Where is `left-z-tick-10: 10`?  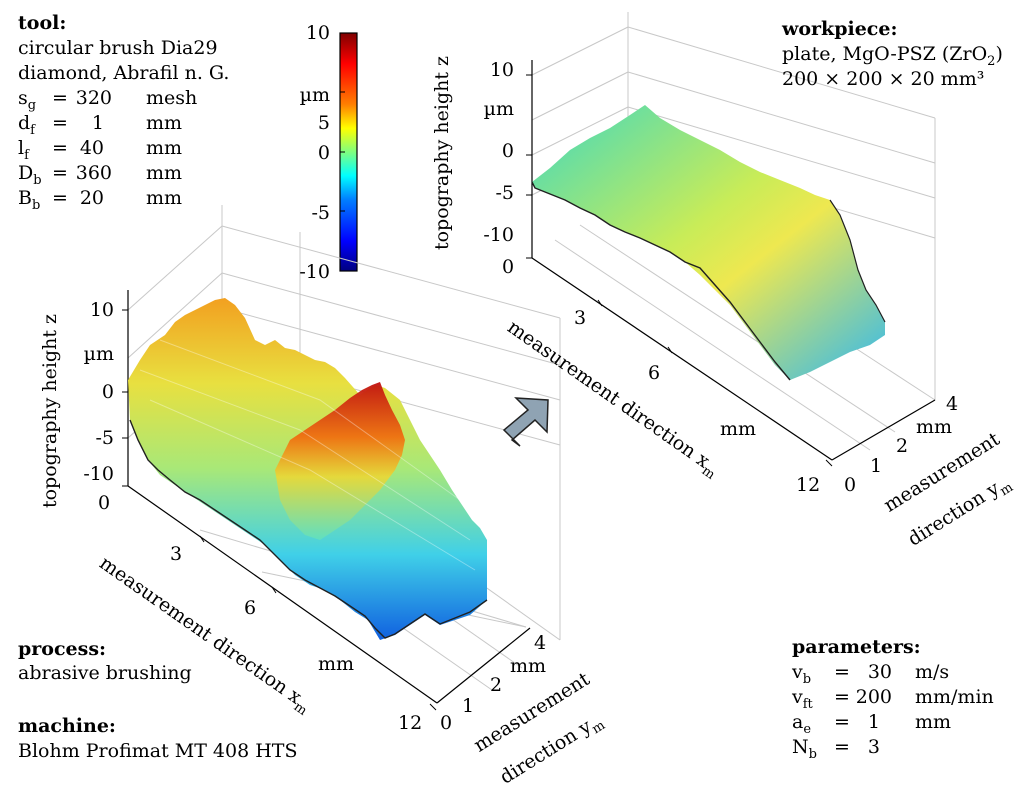
left-z-tick-10: 10 is located at coordinates (101, 310).